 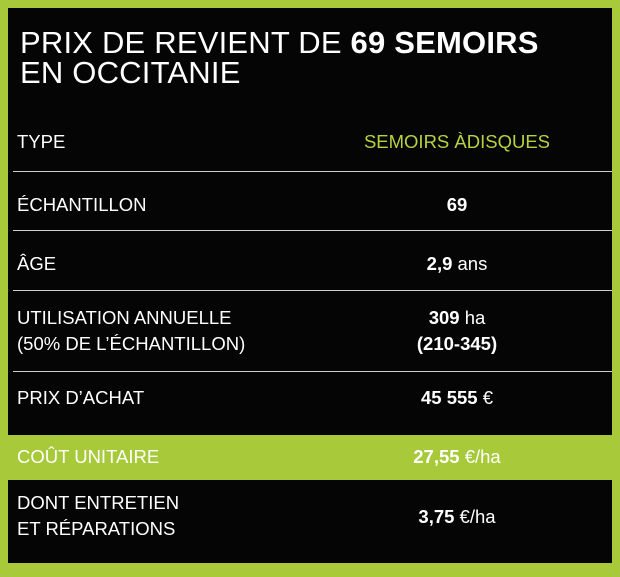 I want to click on row-label: ÂGE, so click(x=37, y=263).